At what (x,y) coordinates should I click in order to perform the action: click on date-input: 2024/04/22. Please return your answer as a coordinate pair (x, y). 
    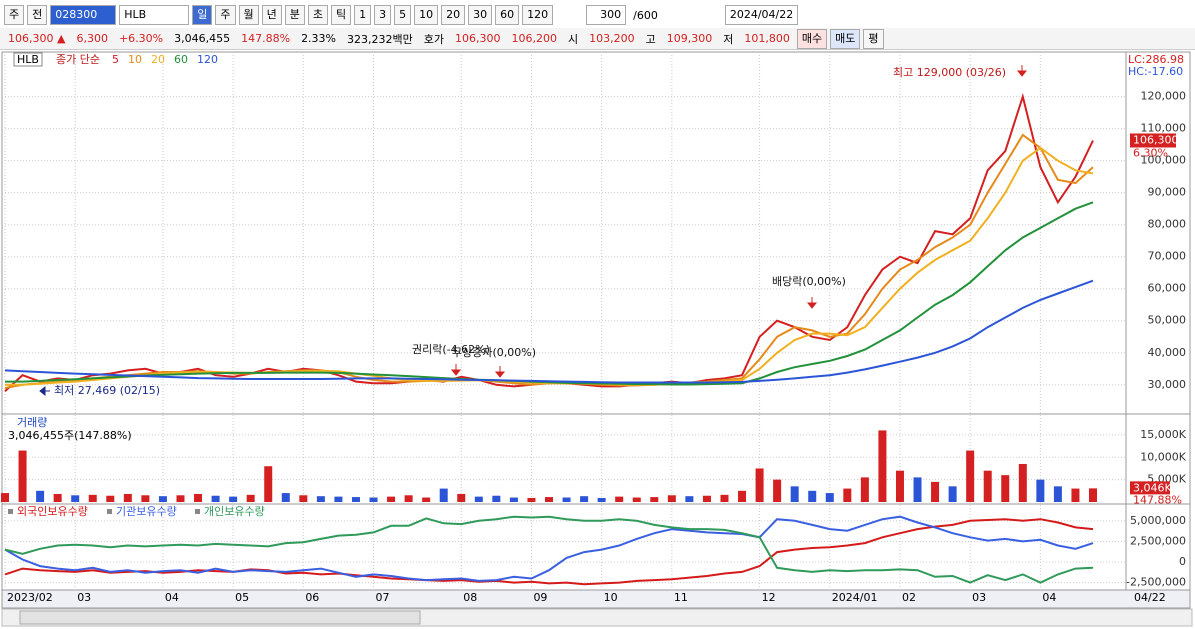
    Looking at the image, I should click on (761, 15).